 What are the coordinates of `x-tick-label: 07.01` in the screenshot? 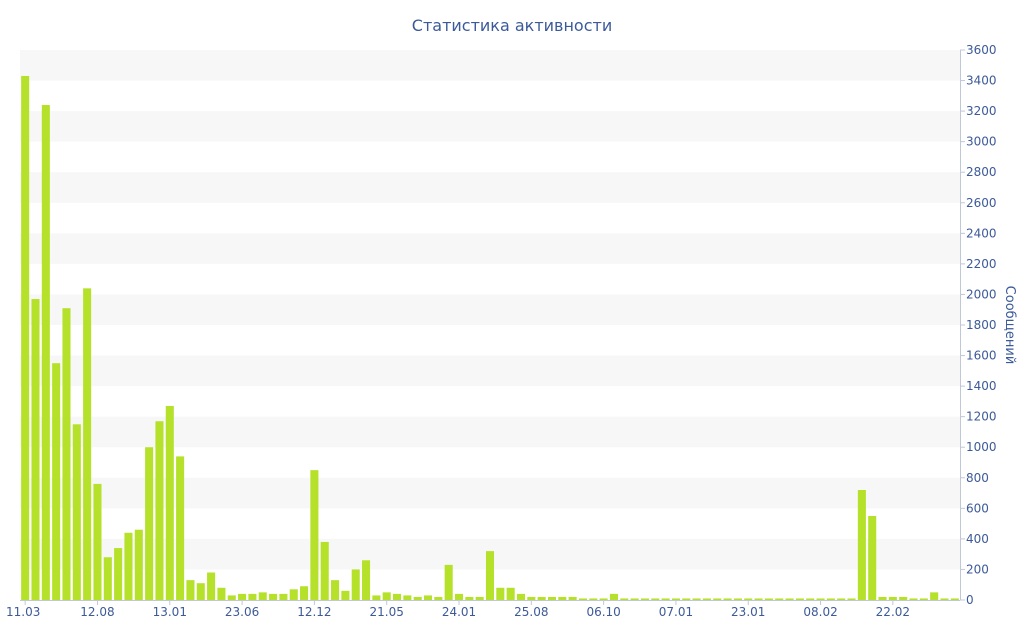 It's located at (676, 612).